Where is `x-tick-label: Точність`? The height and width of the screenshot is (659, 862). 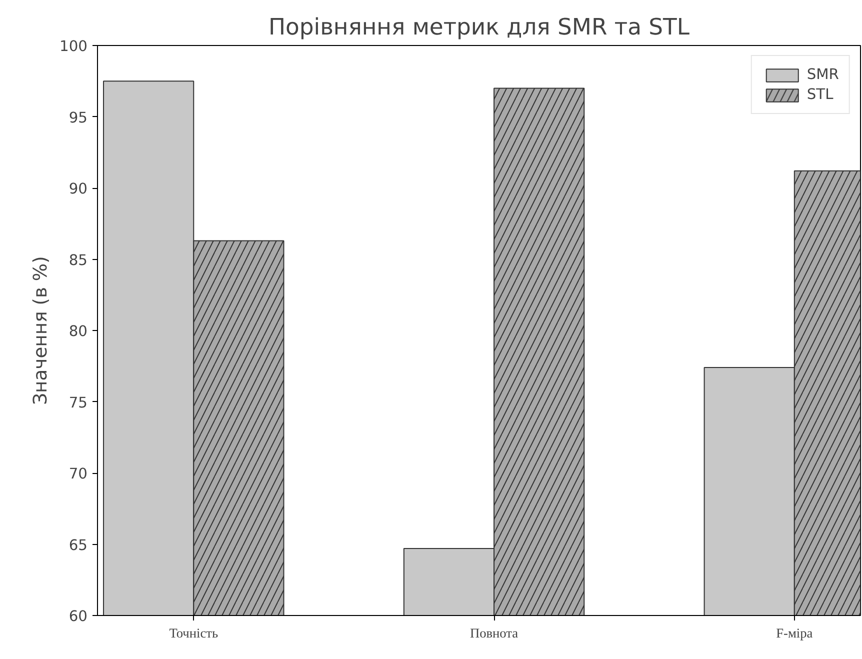 x-tick-label: Точність is located at coordinates (193, 633).